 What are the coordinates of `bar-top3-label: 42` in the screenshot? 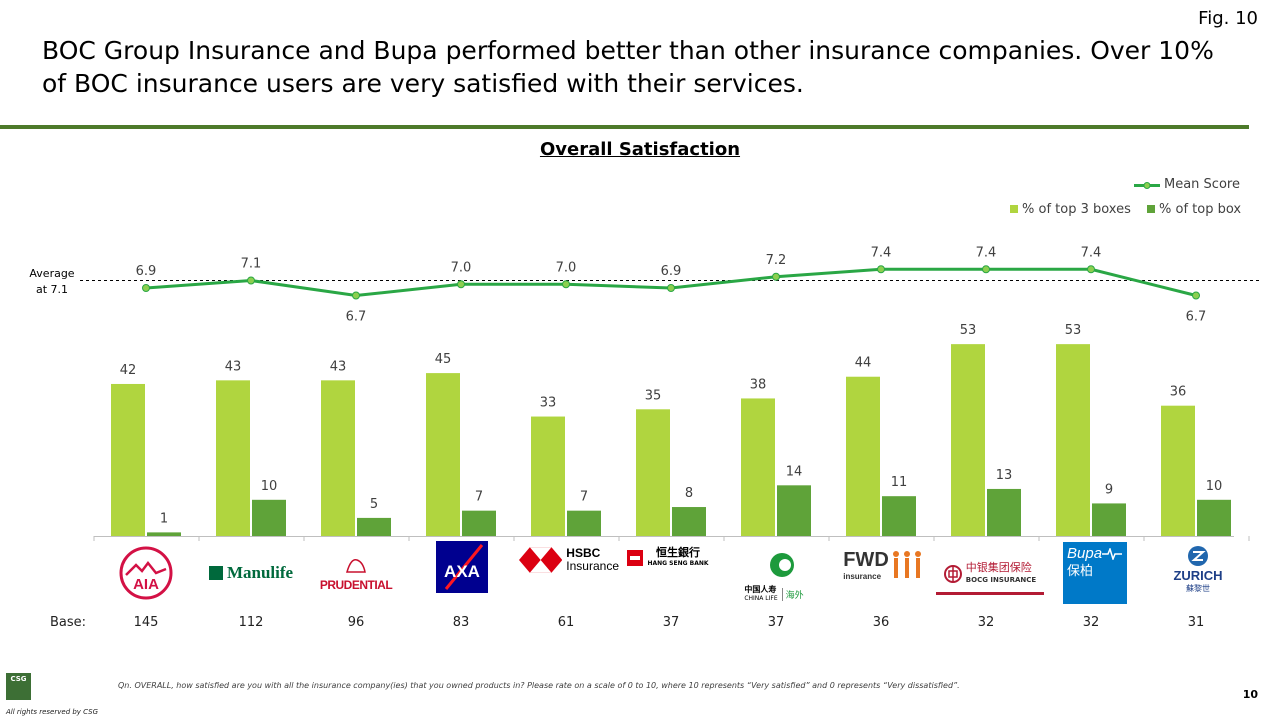 It's located at (128, 370).